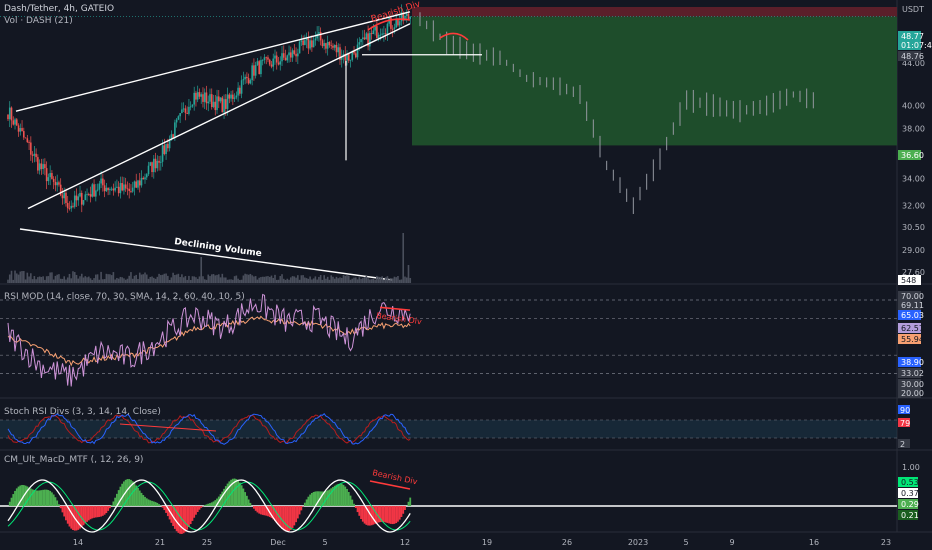 Image resolution: width=932 pixels, height=550 pixels. Describe the element at coordinates (207, 542) in the screenshot. I see `time-tick-label: 25` at that location.